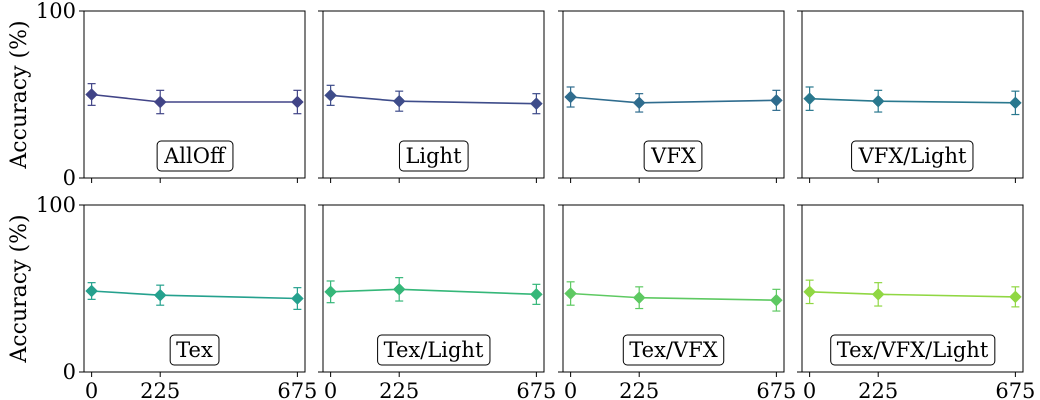 This screenshot has height=400, width=1040. Describe the element at coordinates (677, 302) in the screenshot. I see `panel-tex-vfx: 0 225 675 Tex/VFX` at that location.